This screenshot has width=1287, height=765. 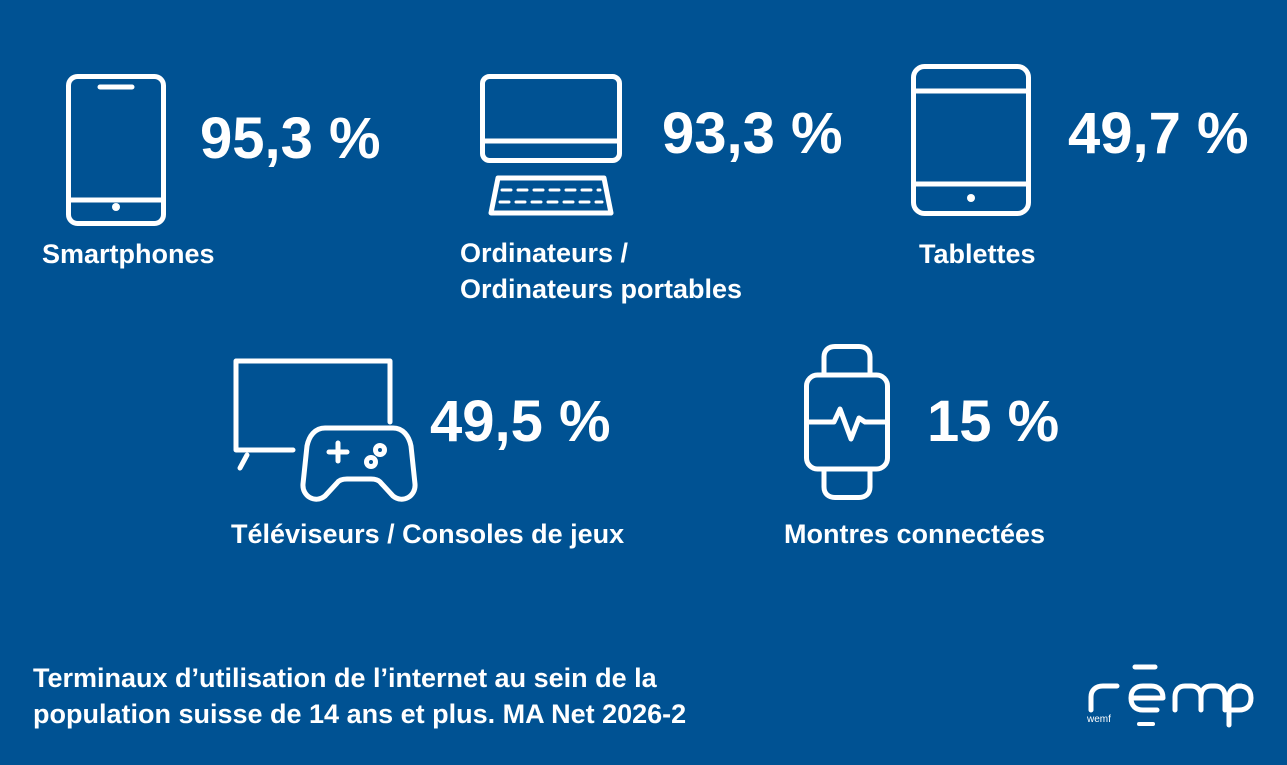 What do you see at coordinates (290, 138) in the screenshot?
I see `value-smartphones: 95,3 %` at bounding box center [290, 138].